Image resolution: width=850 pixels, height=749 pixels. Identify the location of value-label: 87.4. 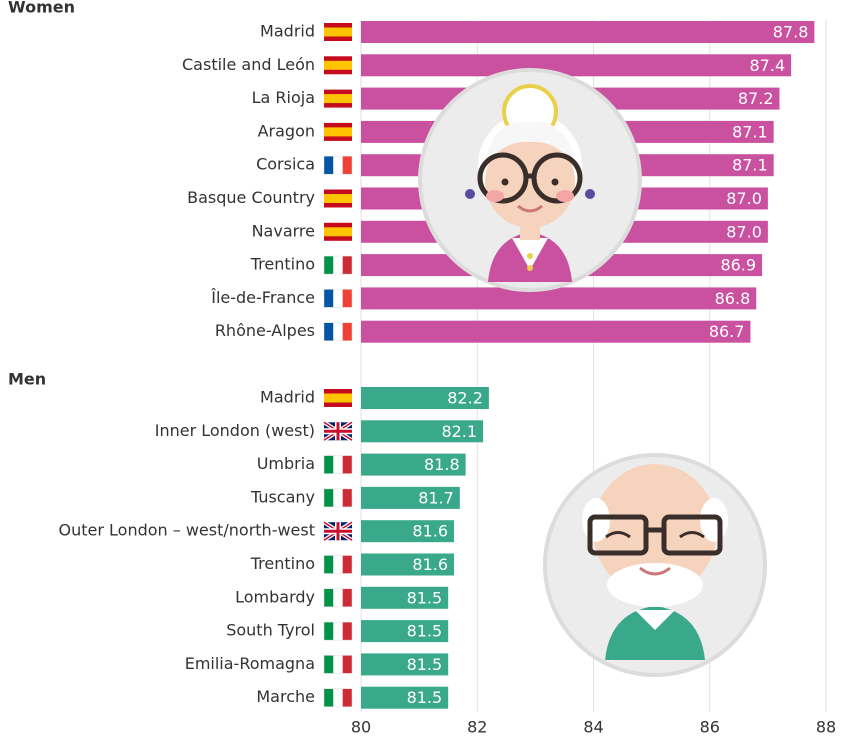
(768, 65).